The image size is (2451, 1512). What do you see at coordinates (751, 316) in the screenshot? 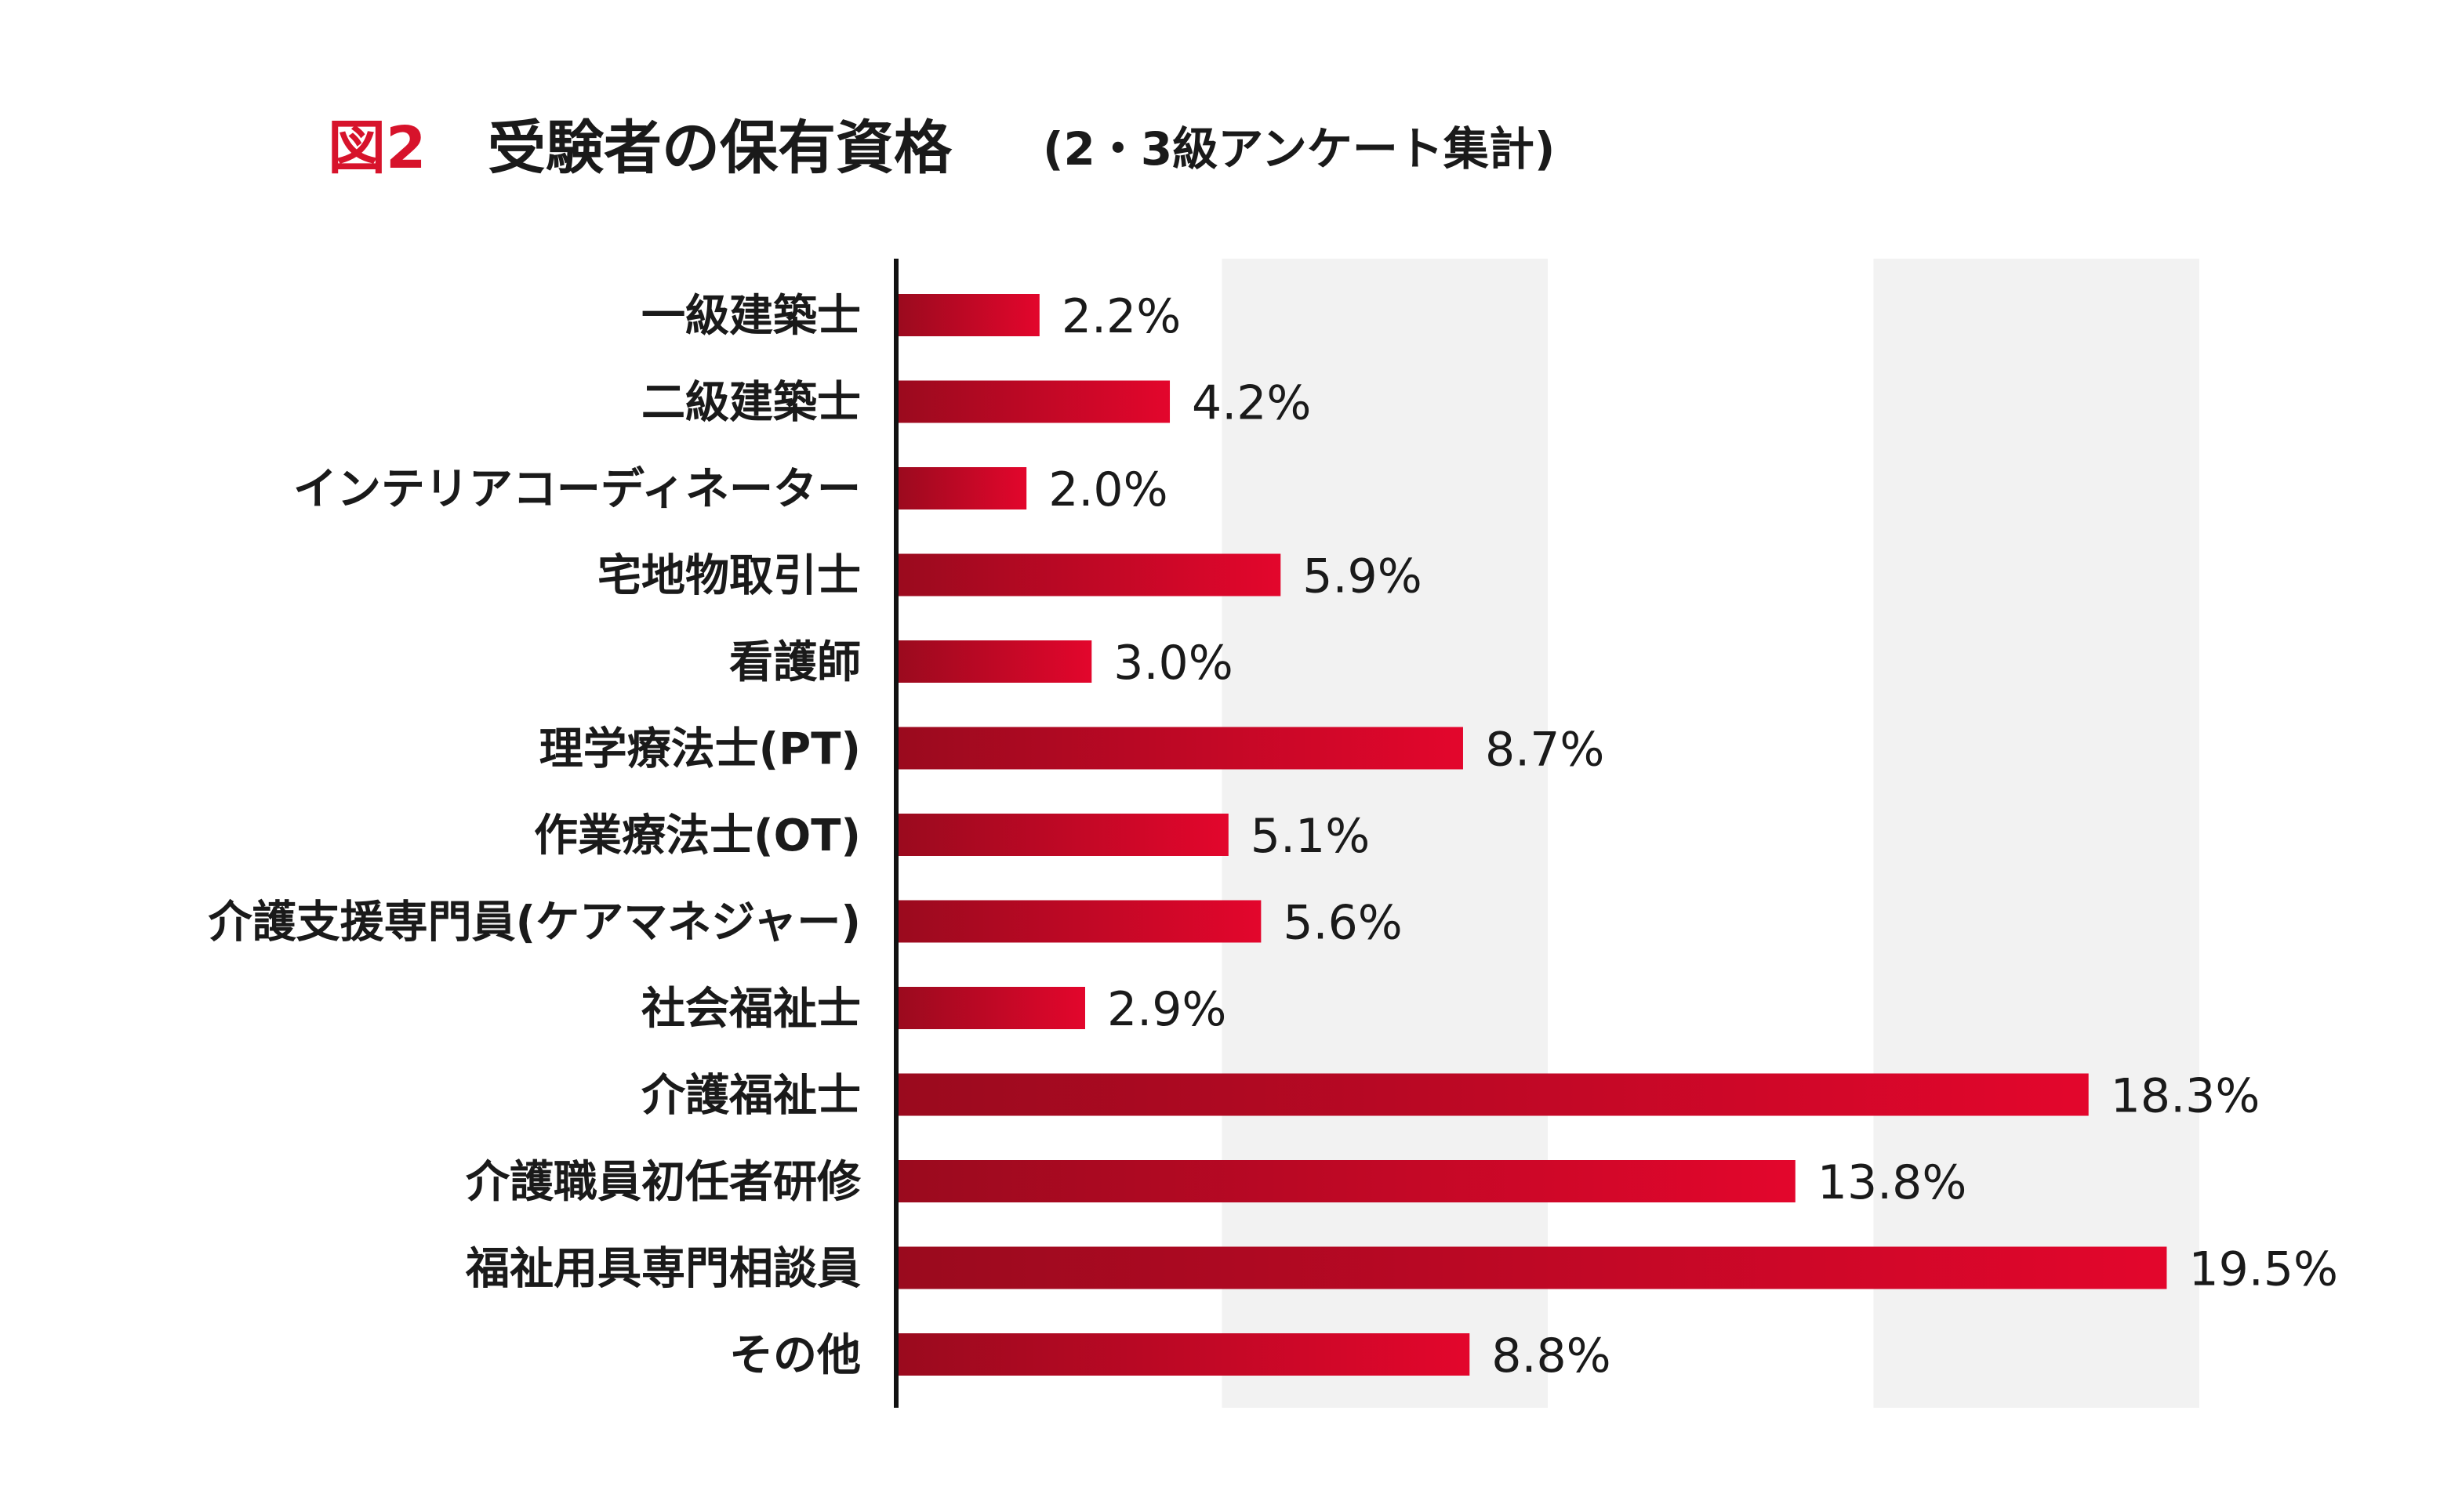
I see `category-label: 一級建築士` at bounding box center [751, 316].